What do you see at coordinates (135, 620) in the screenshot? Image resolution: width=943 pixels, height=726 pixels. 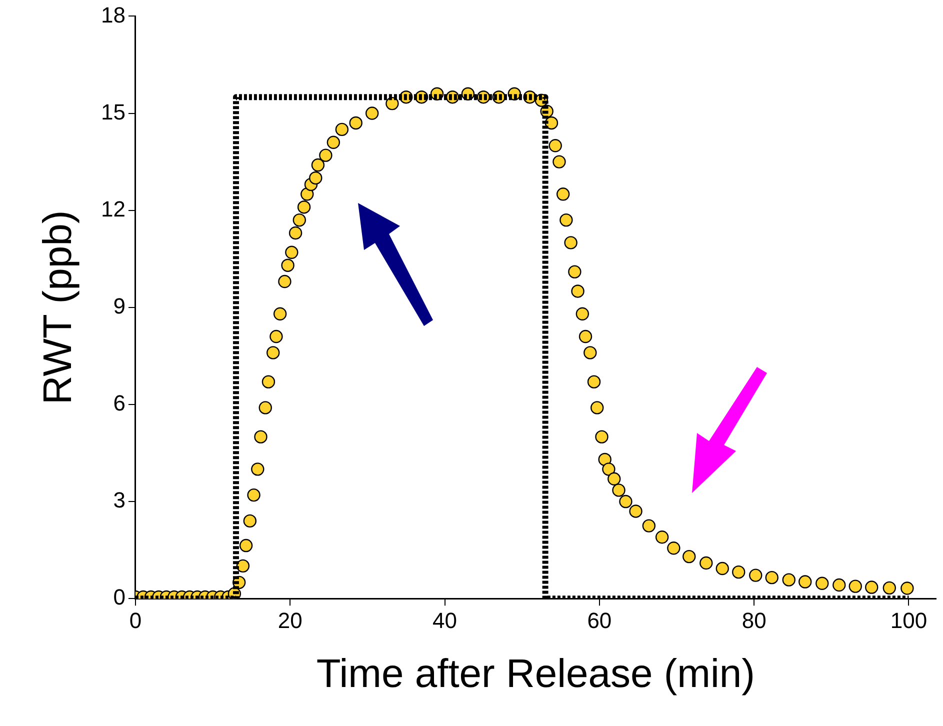 I see `x-tick-label: 0` at bounding box center [135, 620].